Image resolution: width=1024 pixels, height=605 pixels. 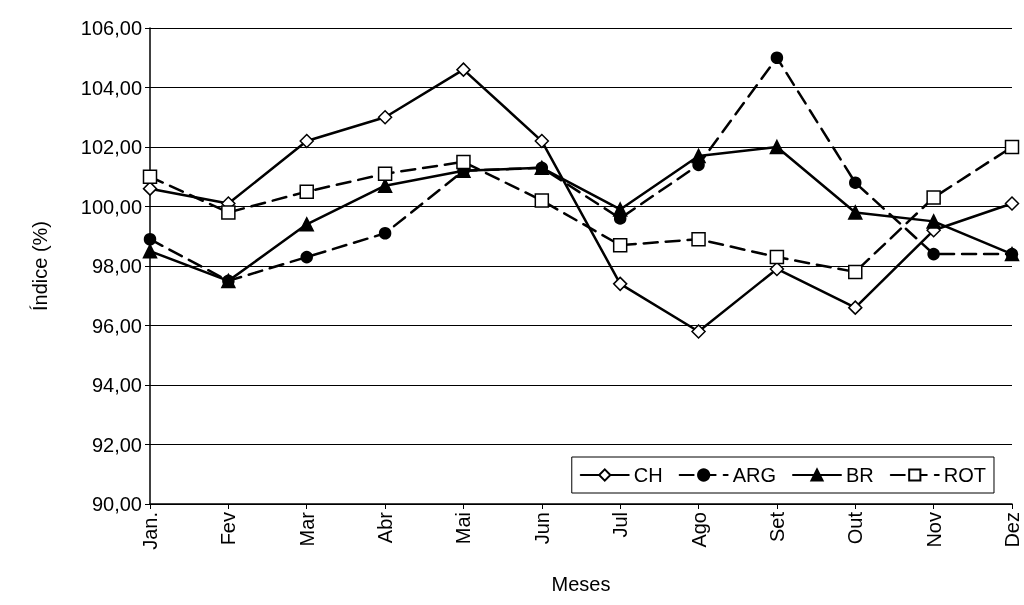 I want to click on x-tick-label: Nov, so click(x=933, y=530).